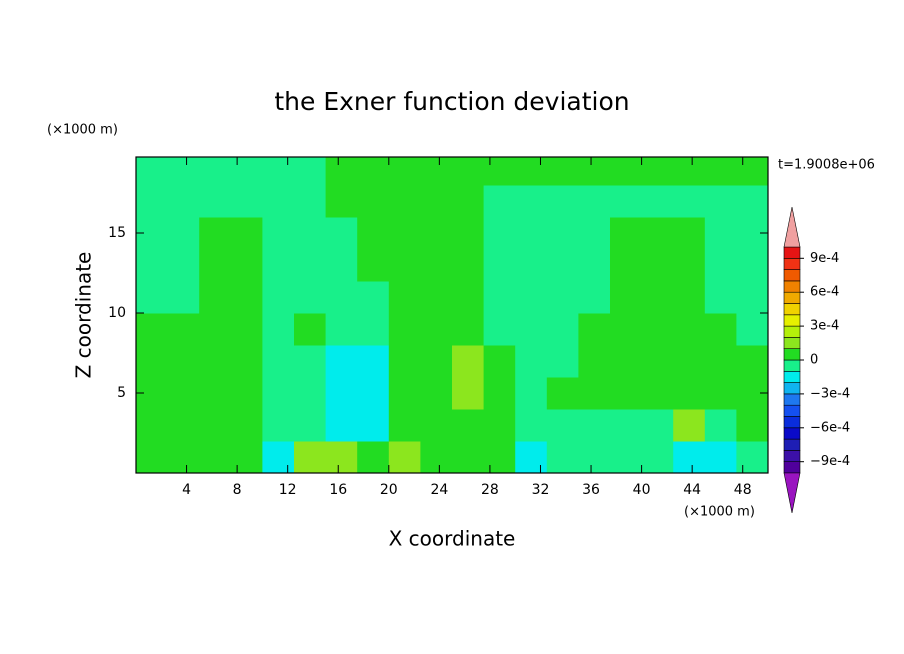  Describe the element at coordinates (237, 490) in the screenshot. I see `x-tick-label: 8` at that location.